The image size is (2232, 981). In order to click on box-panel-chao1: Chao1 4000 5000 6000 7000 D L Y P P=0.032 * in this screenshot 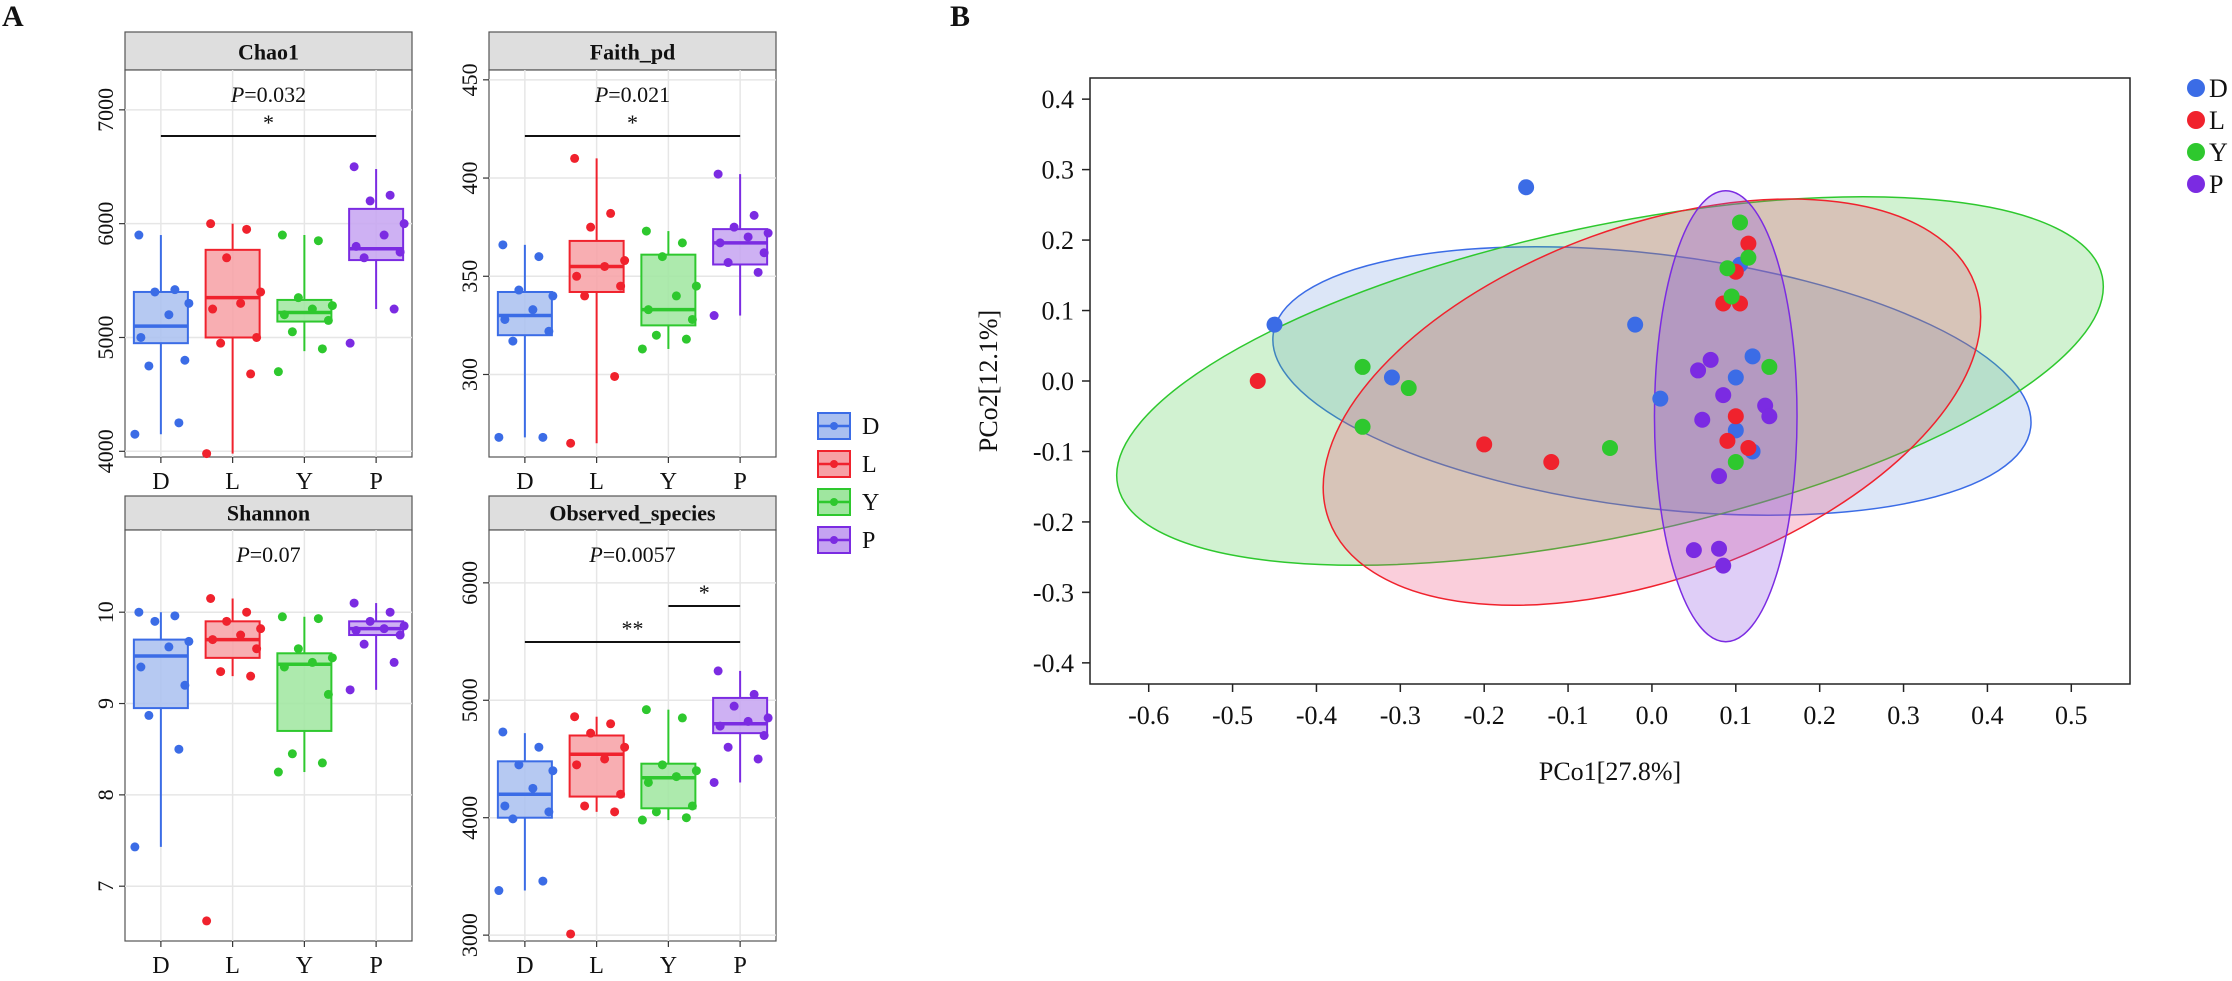, I will do `click(253, 263)`.